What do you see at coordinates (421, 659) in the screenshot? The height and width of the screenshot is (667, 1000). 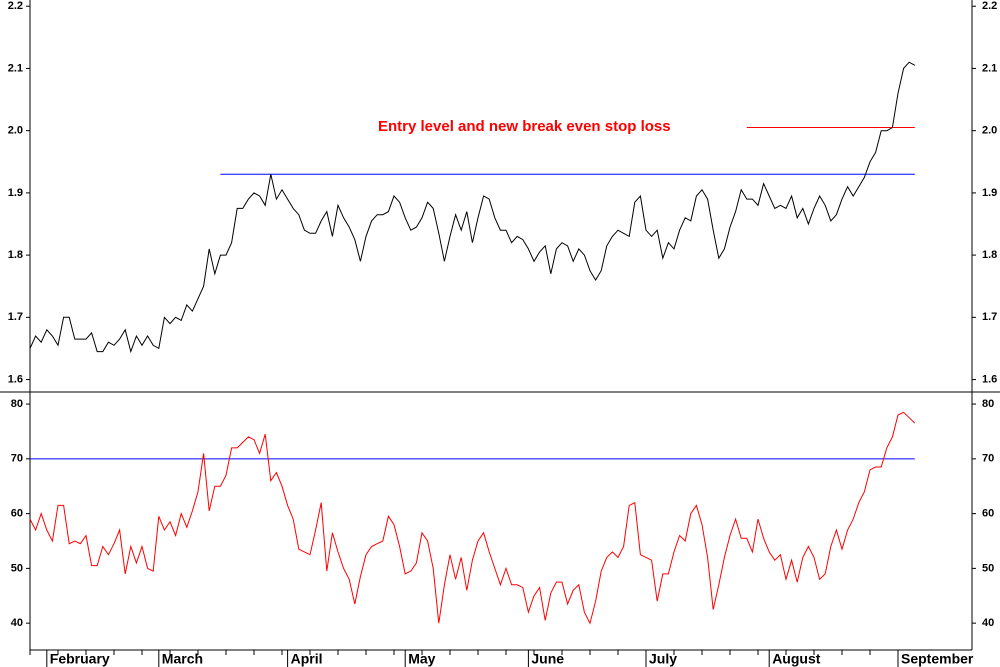 I see `x-tick-label: May` at bounding box center [421, 659].